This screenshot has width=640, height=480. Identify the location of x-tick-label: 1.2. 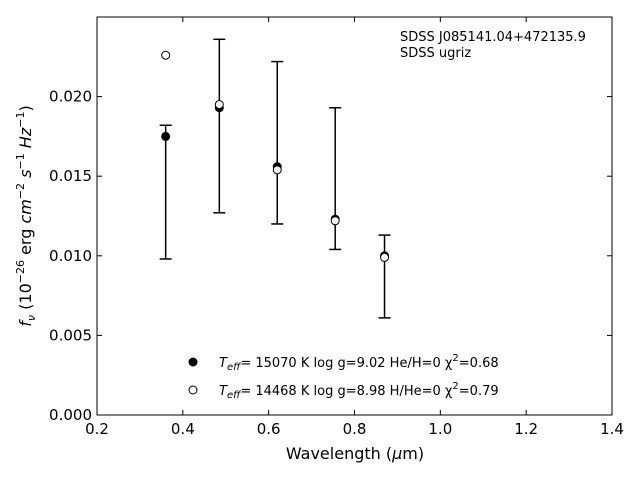
(526, 429).